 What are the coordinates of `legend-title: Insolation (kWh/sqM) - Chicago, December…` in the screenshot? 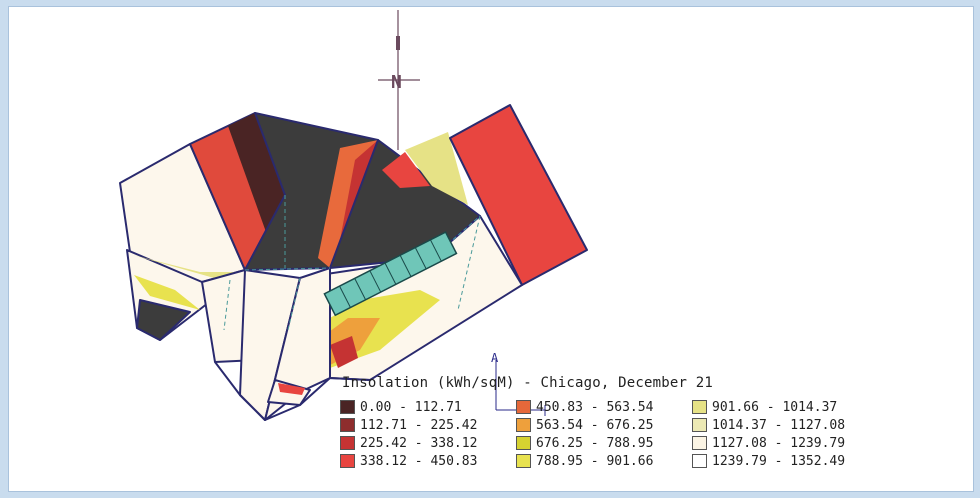 It's located at (528, 383).